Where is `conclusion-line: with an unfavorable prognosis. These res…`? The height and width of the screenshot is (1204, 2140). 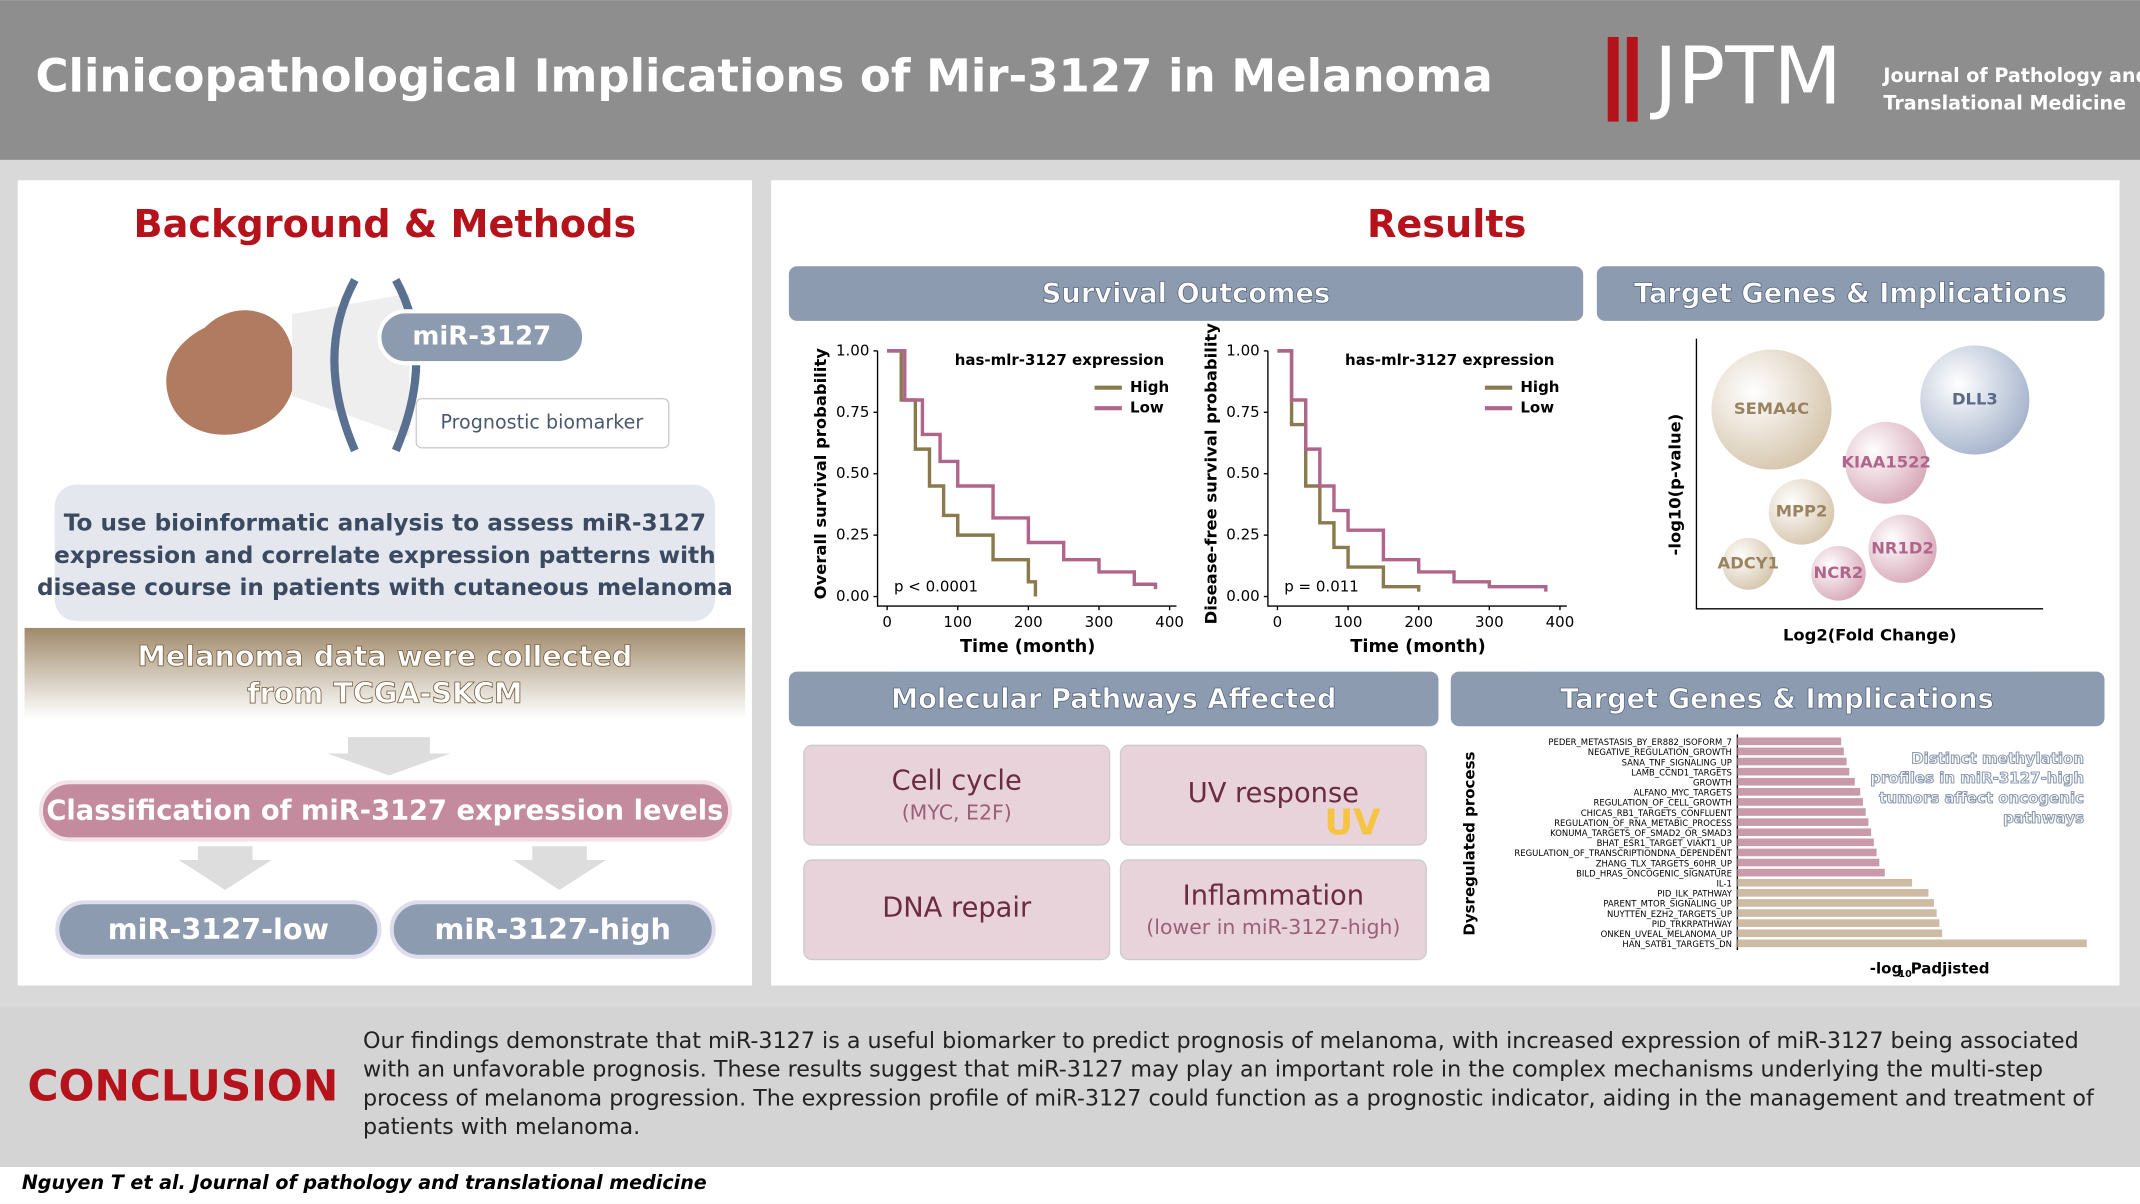
conclusion-line: with an unfavorable prognosis. These res… is located at coordinates (1203, 1070).